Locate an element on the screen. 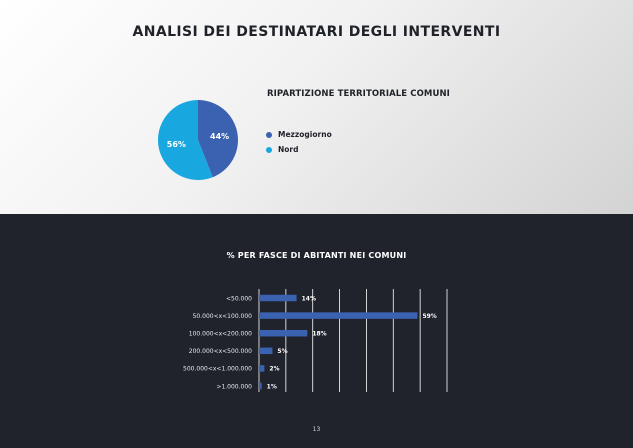  category-label: >1.000.000 is located at coordinates (234, 386).